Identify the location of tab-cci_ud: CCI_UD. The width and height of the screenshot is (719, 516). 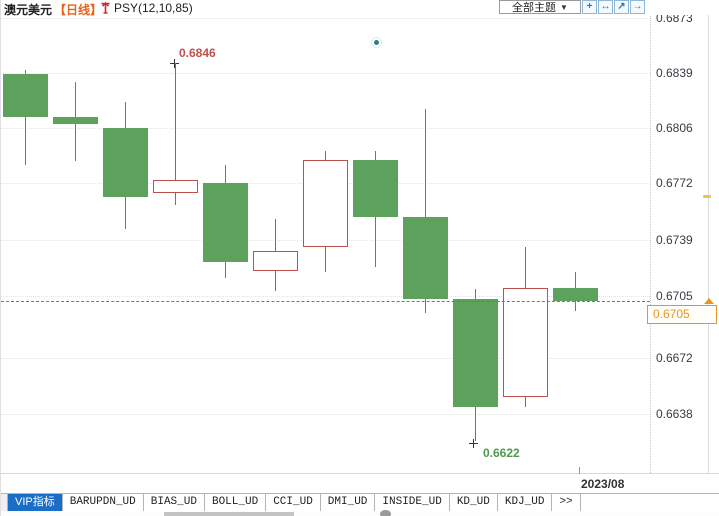
(293, 502).